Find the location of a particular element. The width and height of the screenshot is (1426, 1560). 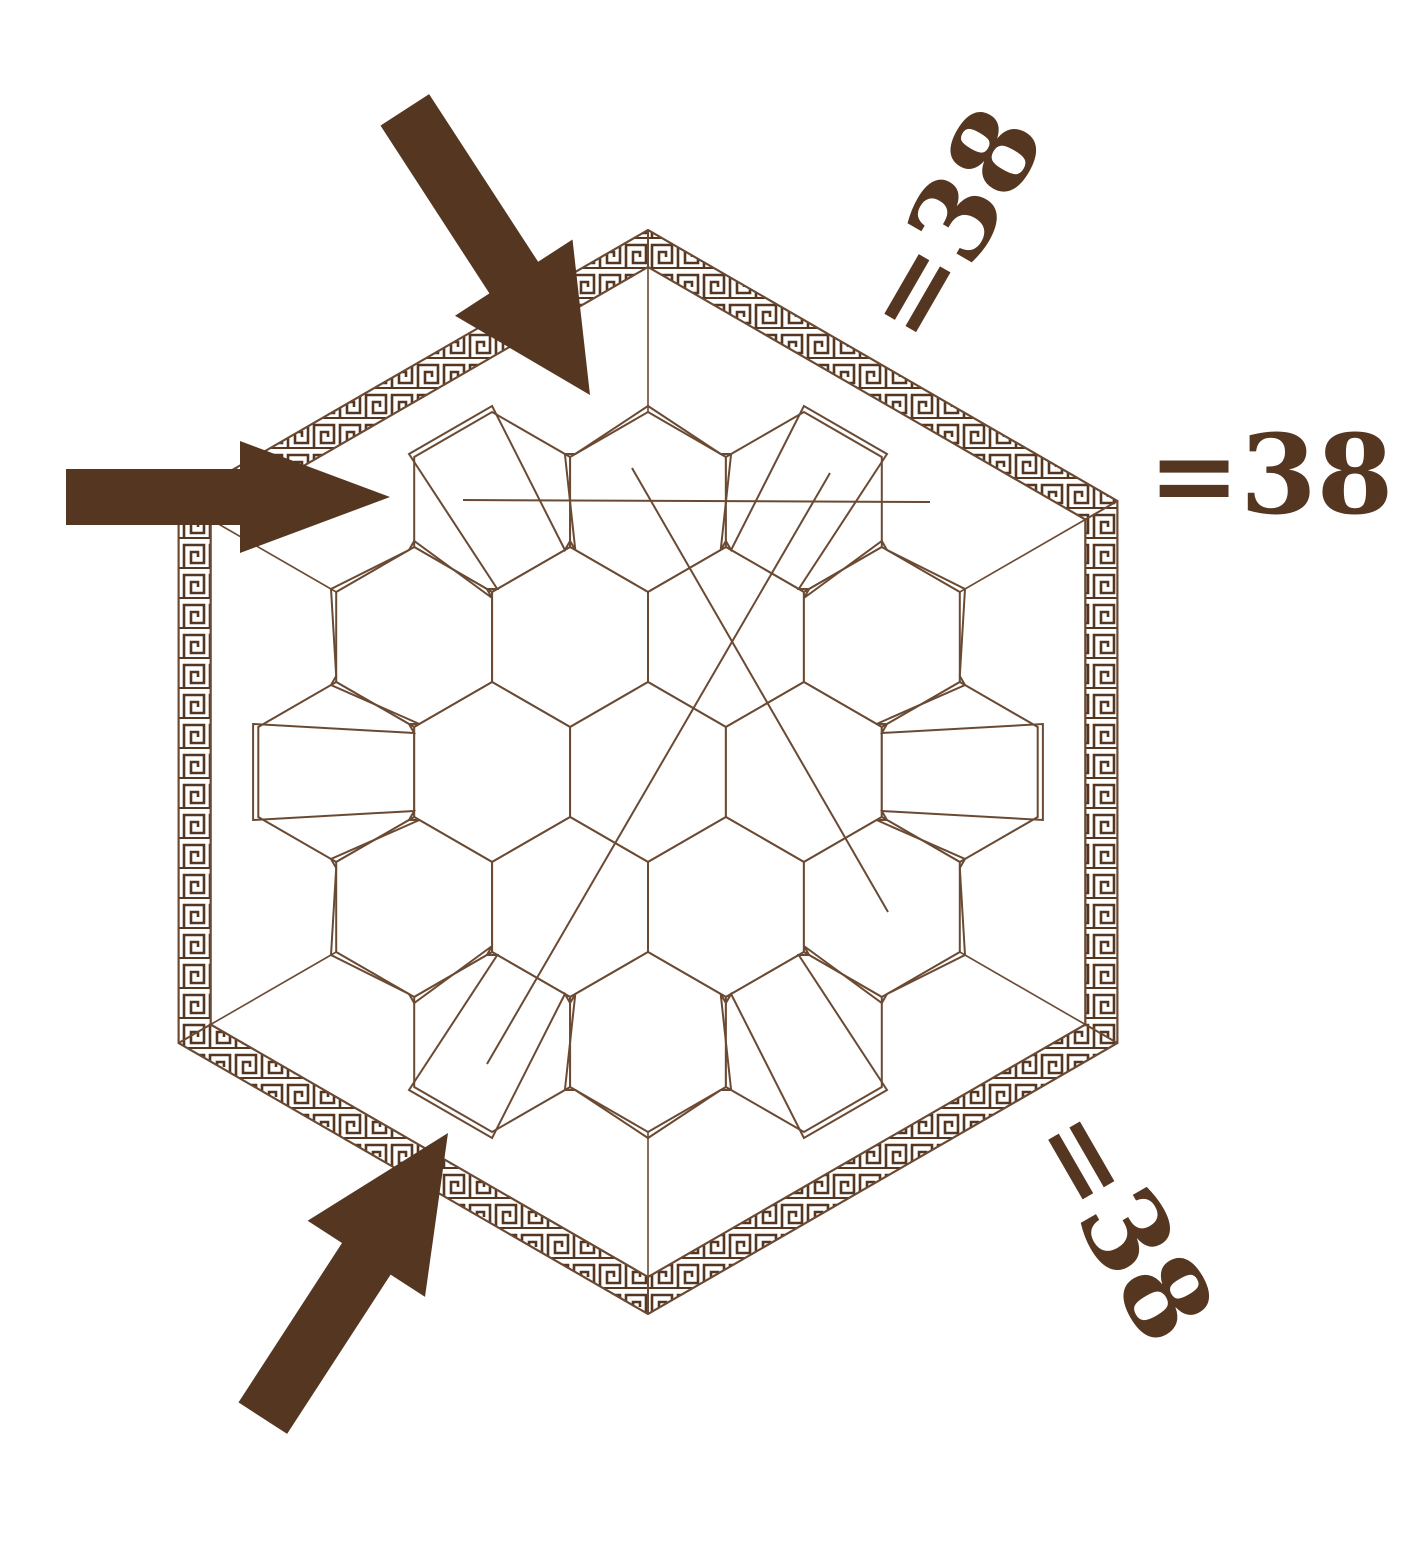

arrow-top-left-diagonal is located at coordinates (485, 244).